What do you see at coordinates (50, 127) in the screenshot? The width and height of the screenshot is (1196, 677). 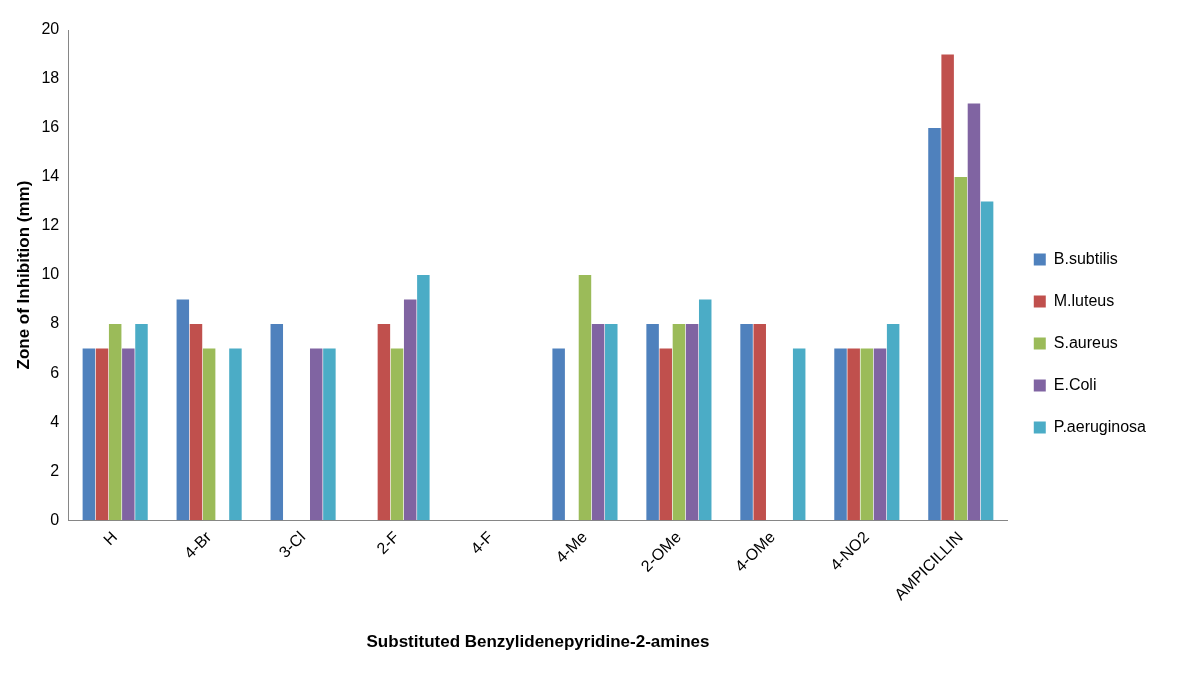 I see `y-tick-label: 16` at bounding box center [50, 127].